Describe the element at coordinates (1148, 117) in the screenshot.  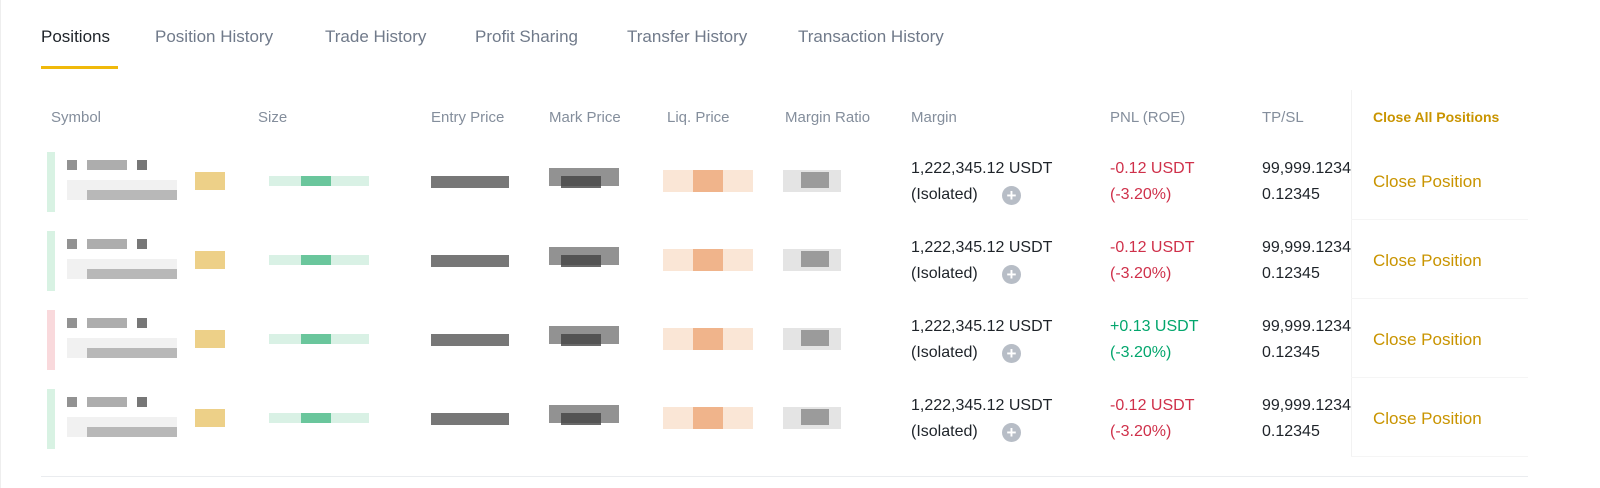
I see `column-header: PNL (ROE)` at that location.